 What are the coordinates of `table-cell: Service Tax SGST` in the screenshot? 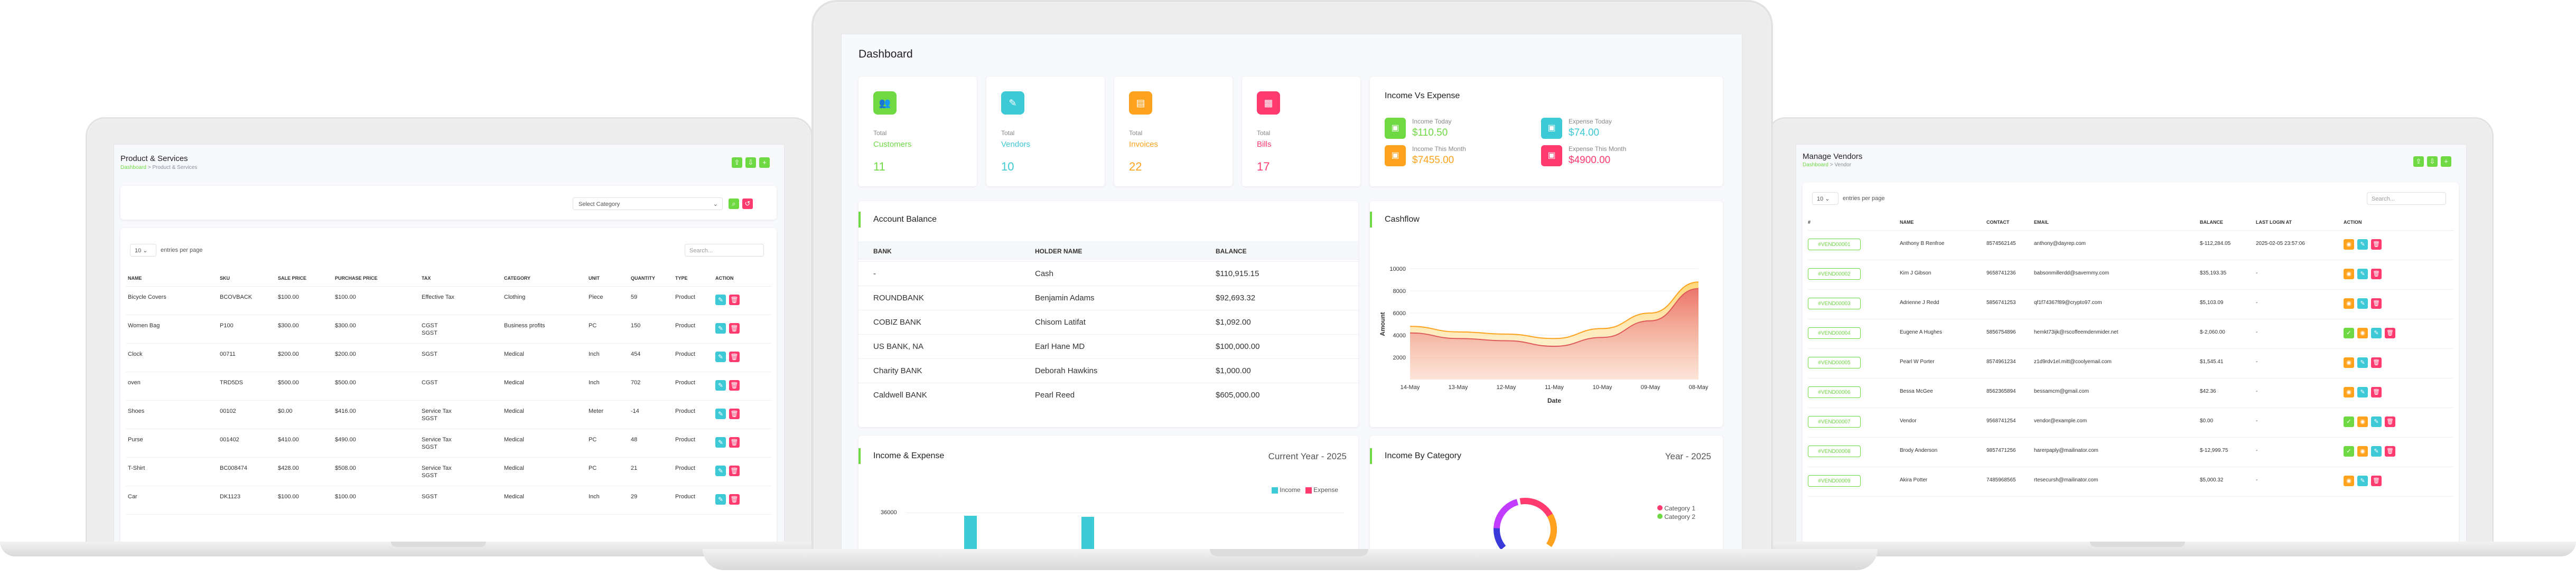 It's located at (437, 472).